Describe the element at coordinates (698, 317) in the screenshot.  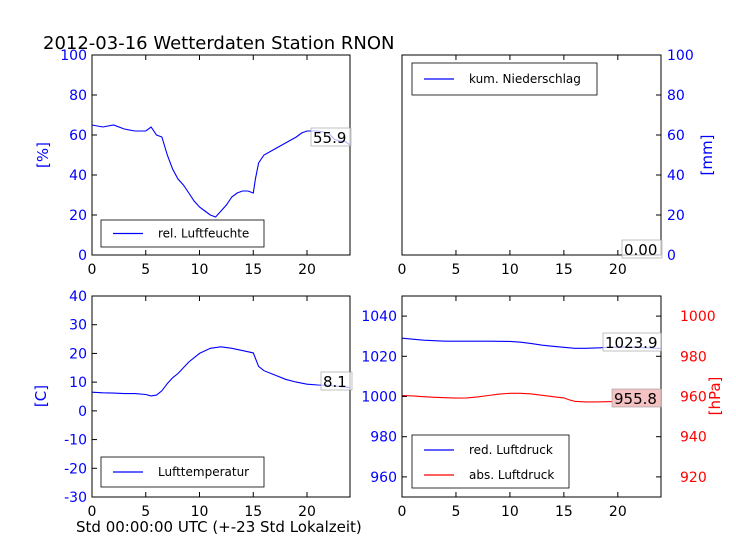
I see `y2-tick-label: 1000` at that location.